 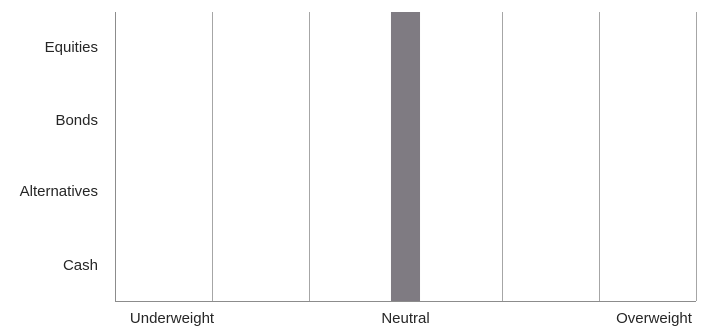 I want to click on x-tick-label-underweight: Underweight, so click(x=172, y=318).